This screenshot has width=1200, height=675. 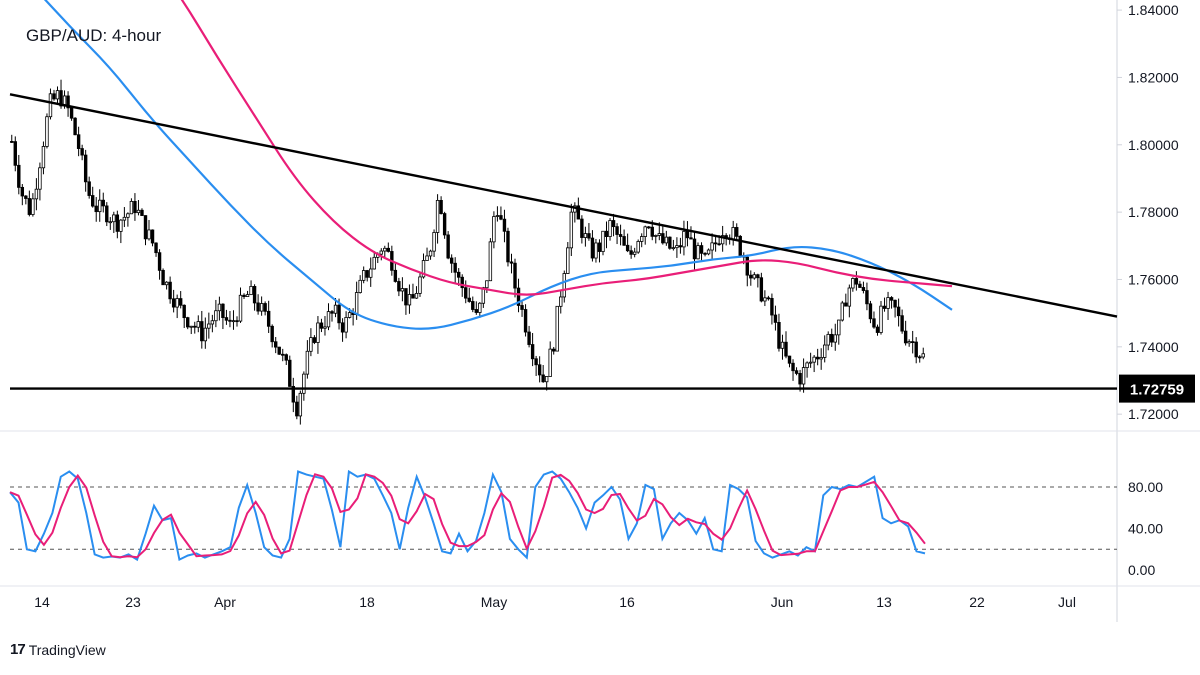 I want to click on time-tick-label: Apr, so click(x=225, y=602).